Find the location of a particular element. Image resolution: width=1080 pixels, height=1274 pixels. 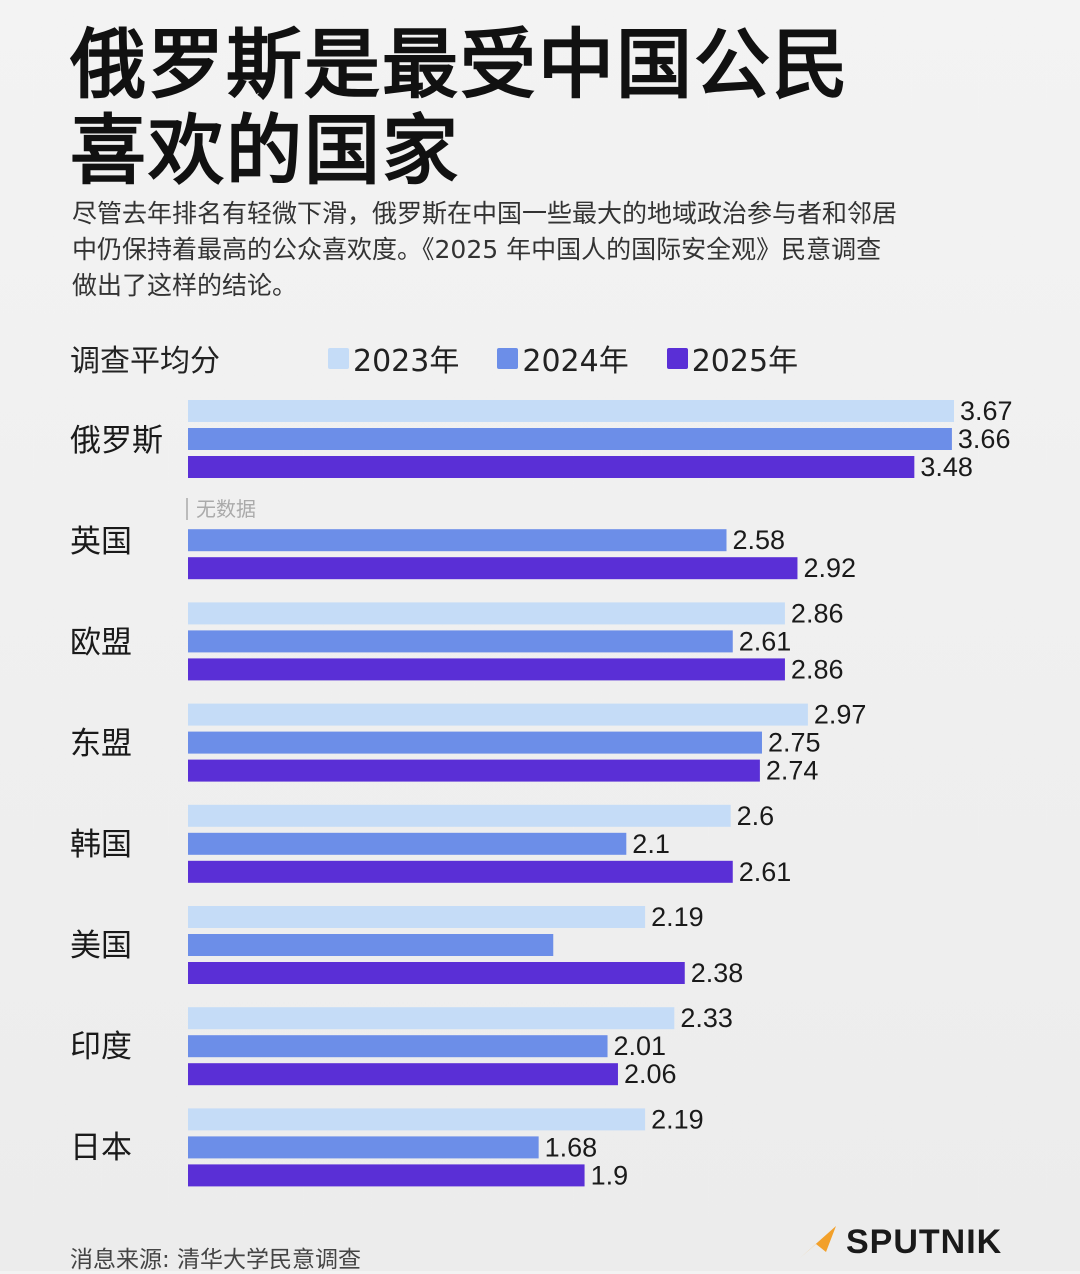

sputnik-logo: SPUTNIK is located at coordinates (899, 1242).